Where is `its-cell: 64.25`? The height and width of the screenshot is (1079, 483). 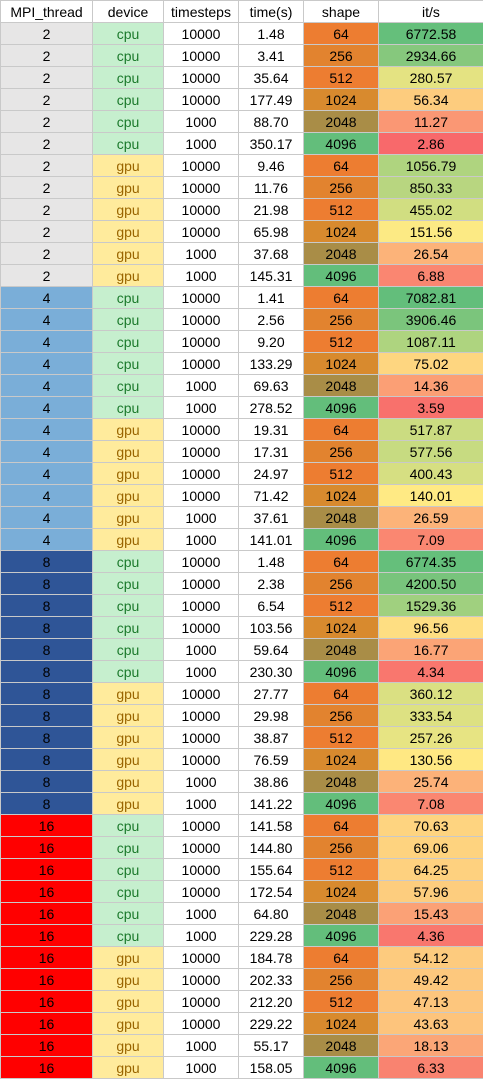
its-cell: 64.25 is located at coordinates (430, 869).